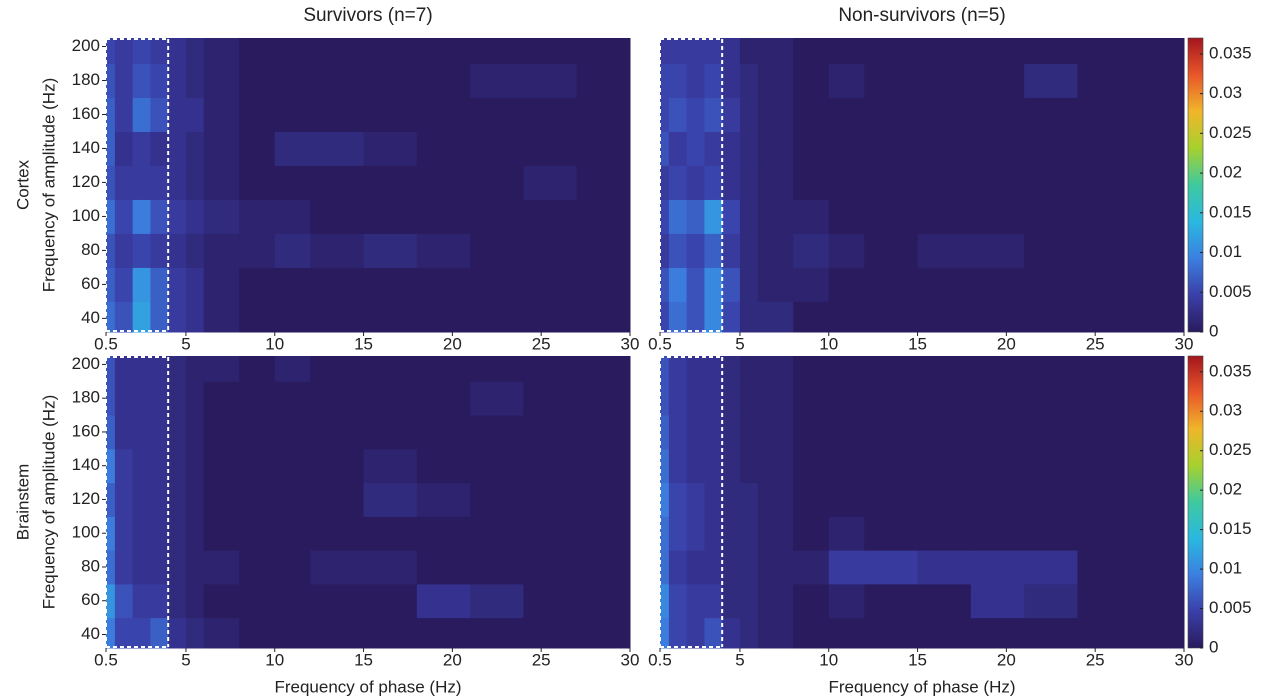  Describe the element at coordinates (1230, 607) in the screenshot. I see `colorbar-tick-label: 0.005` at that location.